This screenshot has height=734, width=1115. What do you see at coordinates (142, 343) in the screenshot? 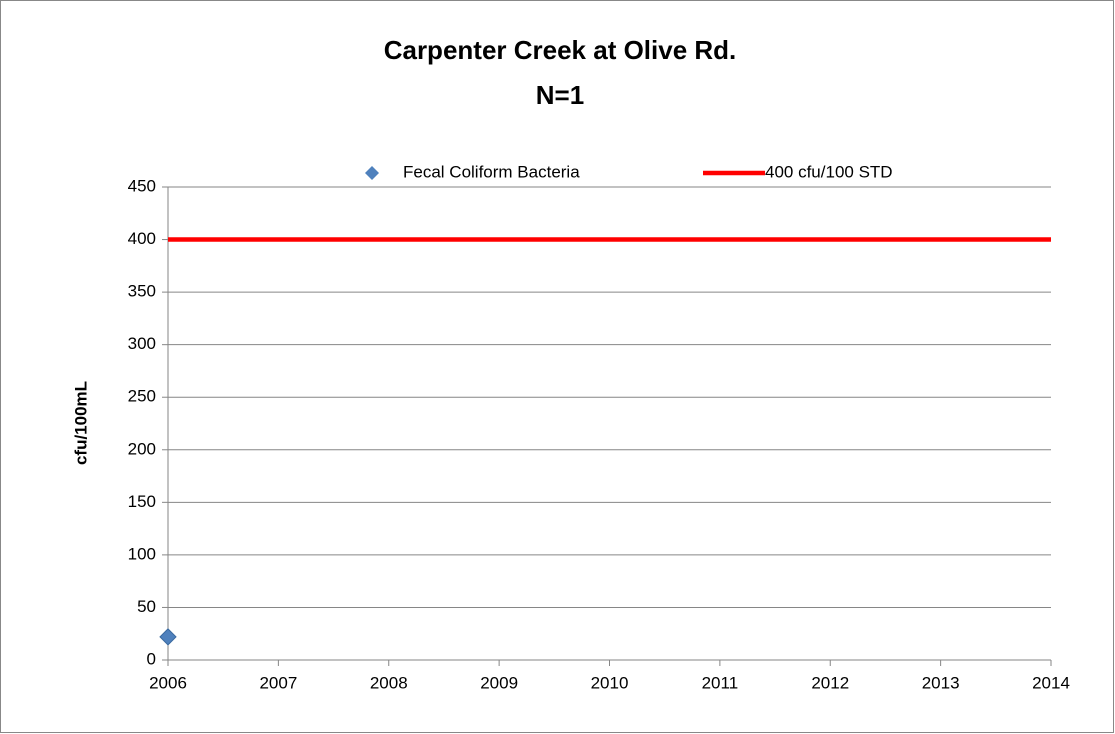
I see `y-tick-label: 300` at bounding box center [142, 343].